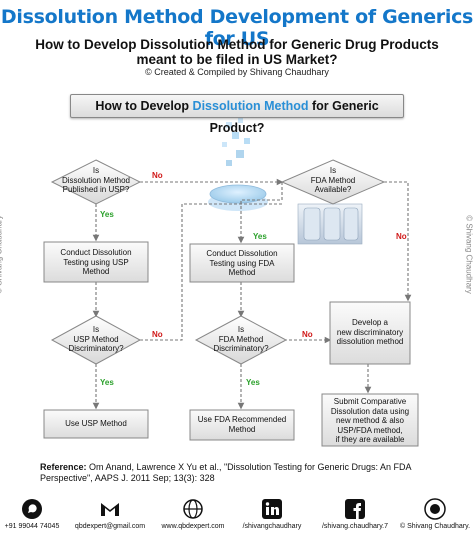  What do you see at coordinates (272, 509) in the screenshot?
I see `linkedin-icon` at bounding box center [272, 509].